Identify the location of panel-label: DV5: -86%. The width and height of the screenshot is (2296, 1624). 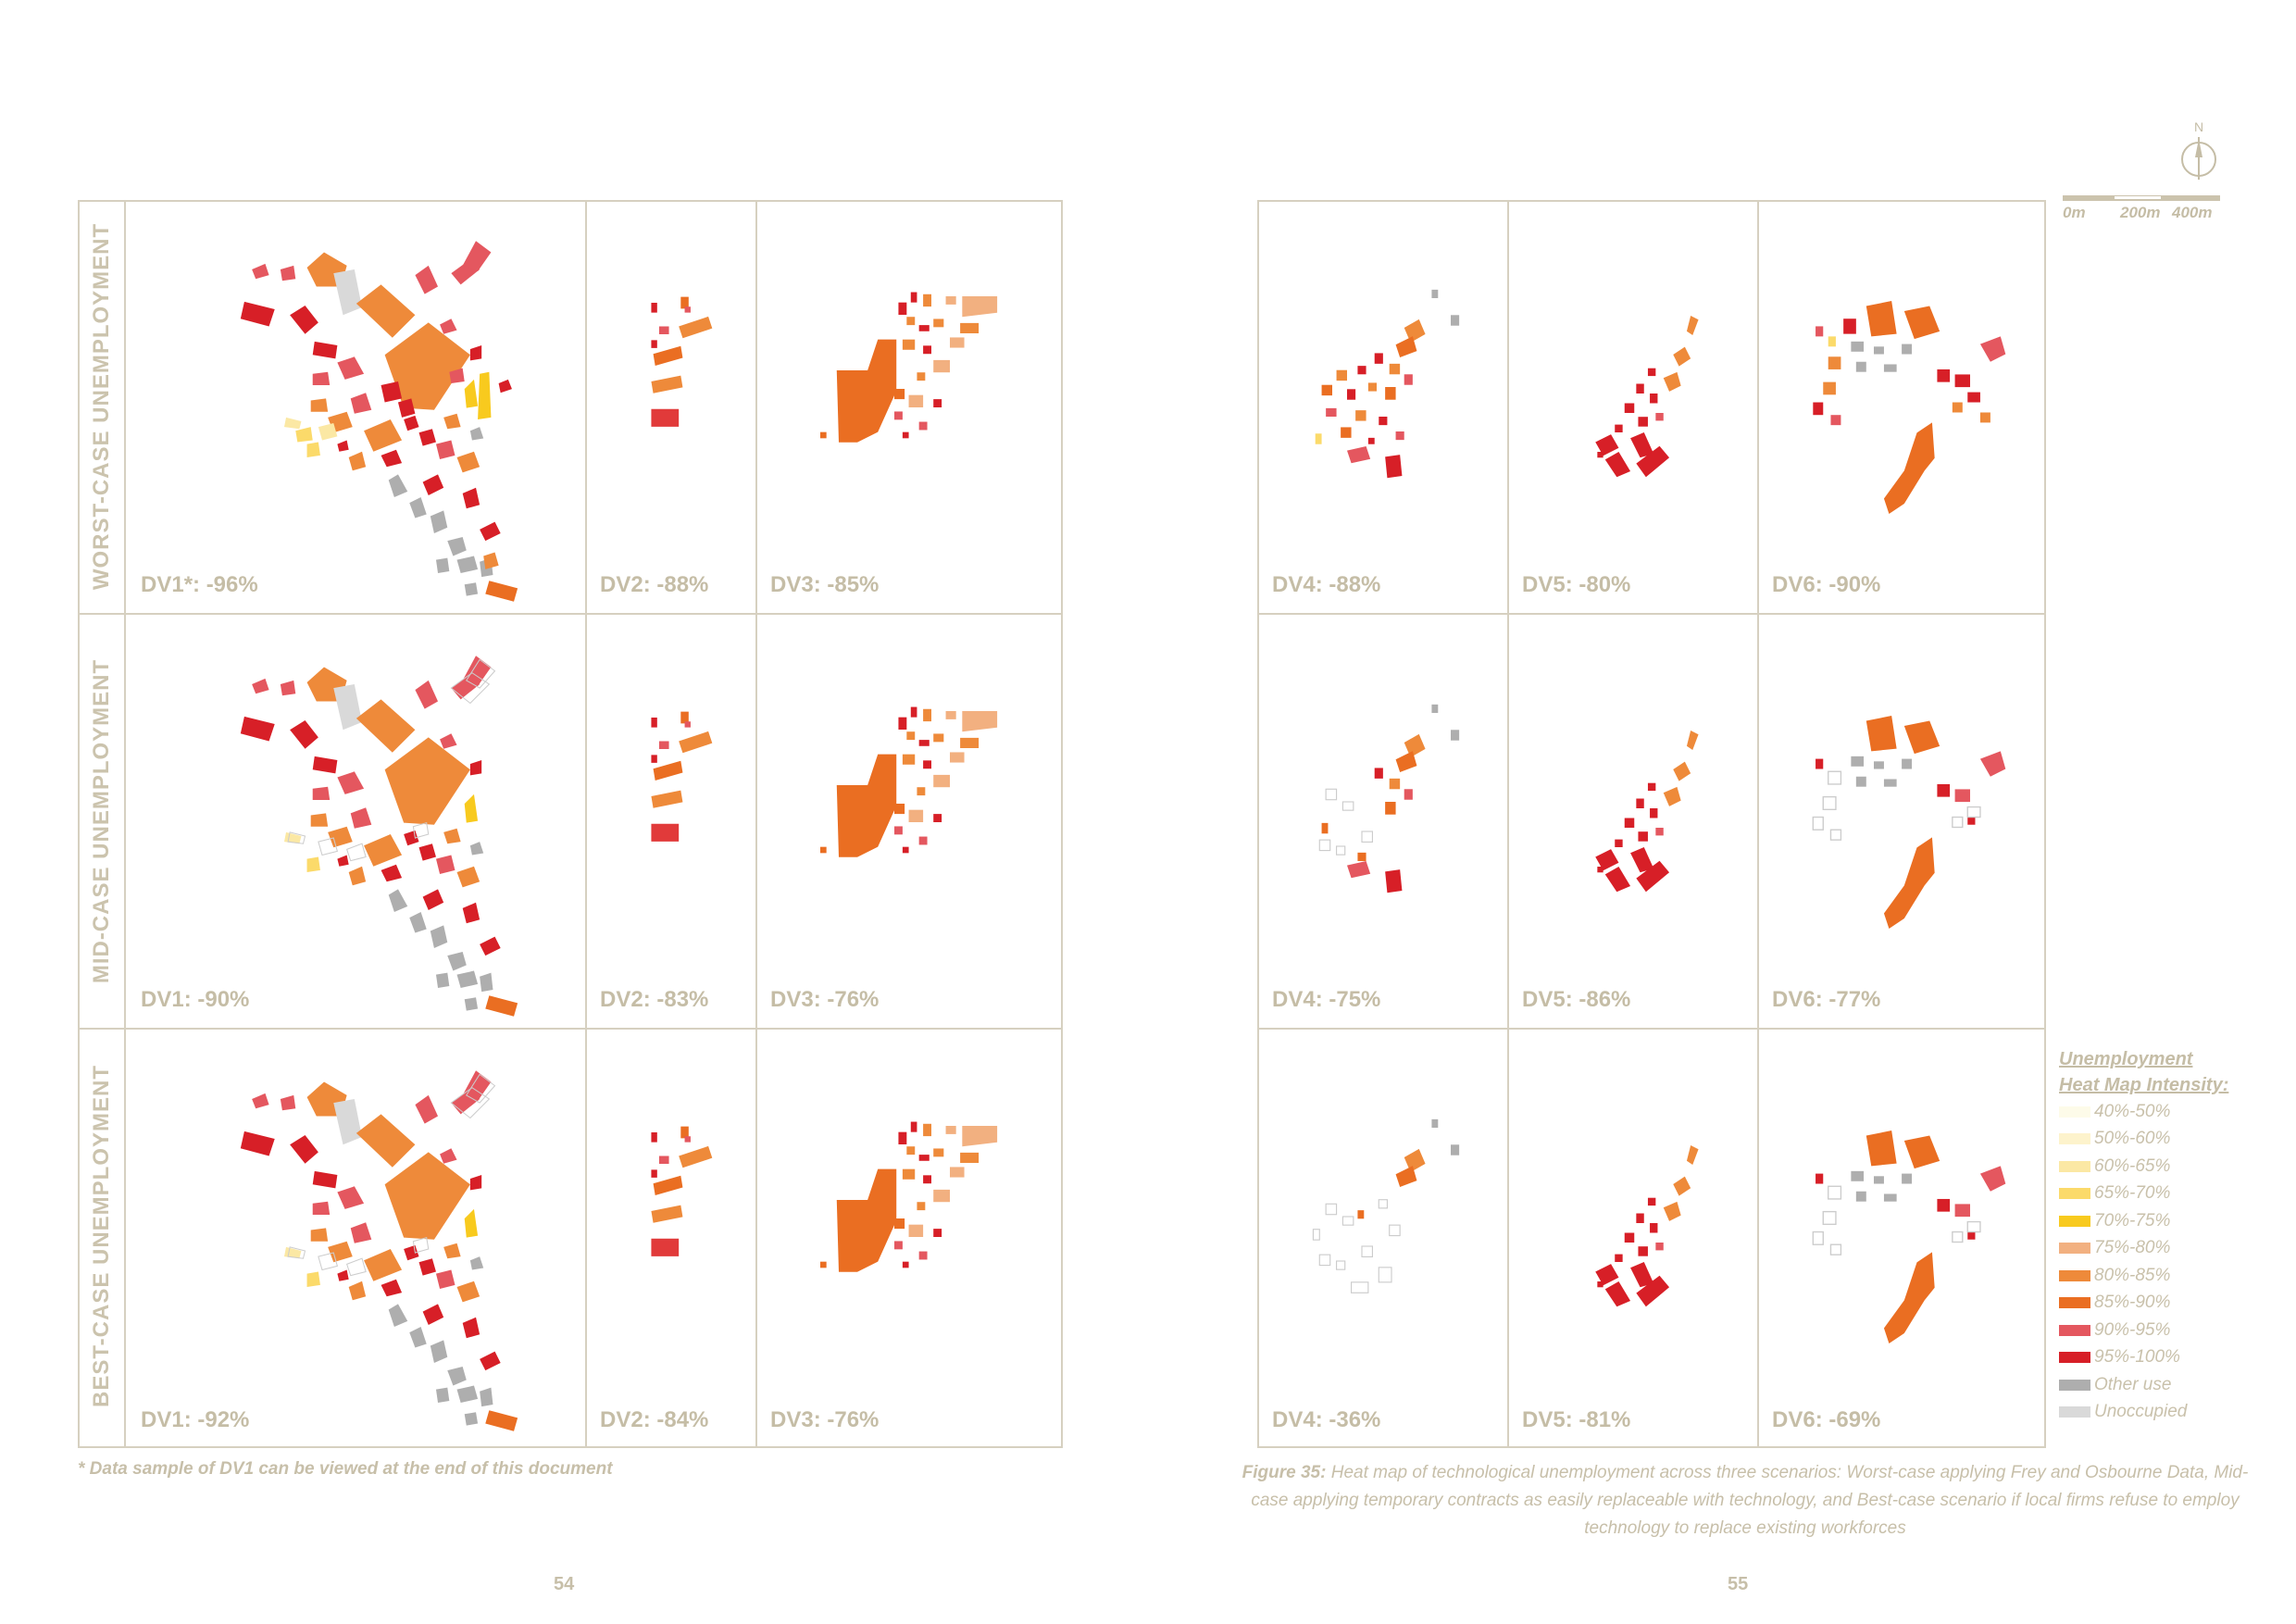
(1576, 1000).